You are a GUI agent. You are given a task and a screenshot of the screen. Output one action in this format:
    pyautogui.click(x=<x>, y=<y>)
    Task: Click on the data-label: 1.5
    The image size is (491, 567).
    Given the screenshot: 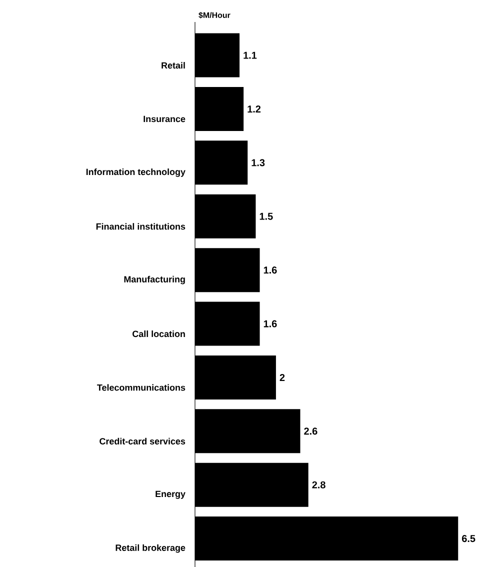 What is the action you would take?
    pyautogui.click(x=266, y=216)
    